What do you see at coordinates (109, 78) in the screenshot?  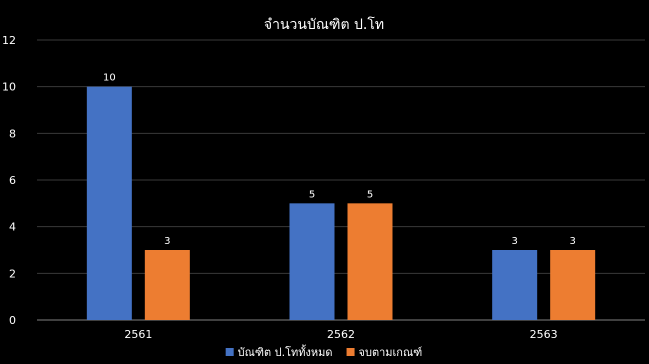 I see `data-label: 10` at bounding box center [109, 78].